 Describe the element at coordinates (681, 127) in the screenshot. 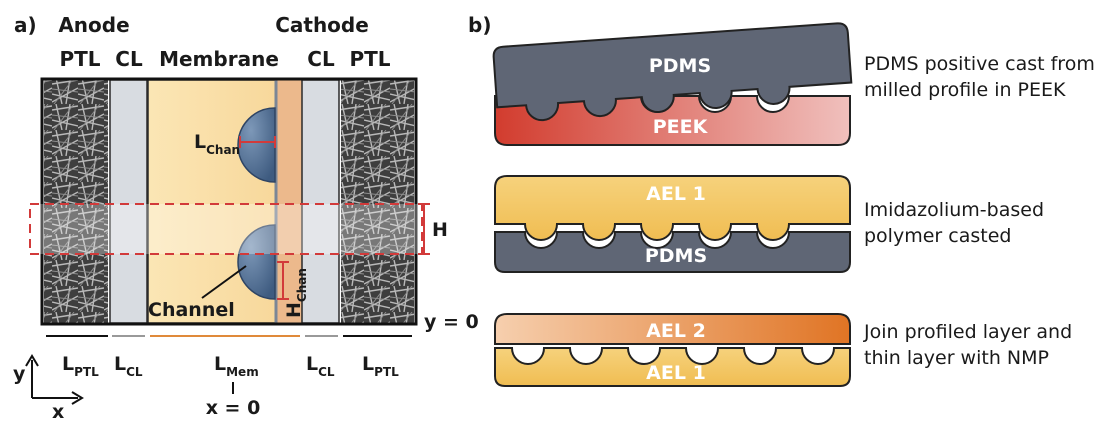

I see `peek-label: PEEK` at that location.